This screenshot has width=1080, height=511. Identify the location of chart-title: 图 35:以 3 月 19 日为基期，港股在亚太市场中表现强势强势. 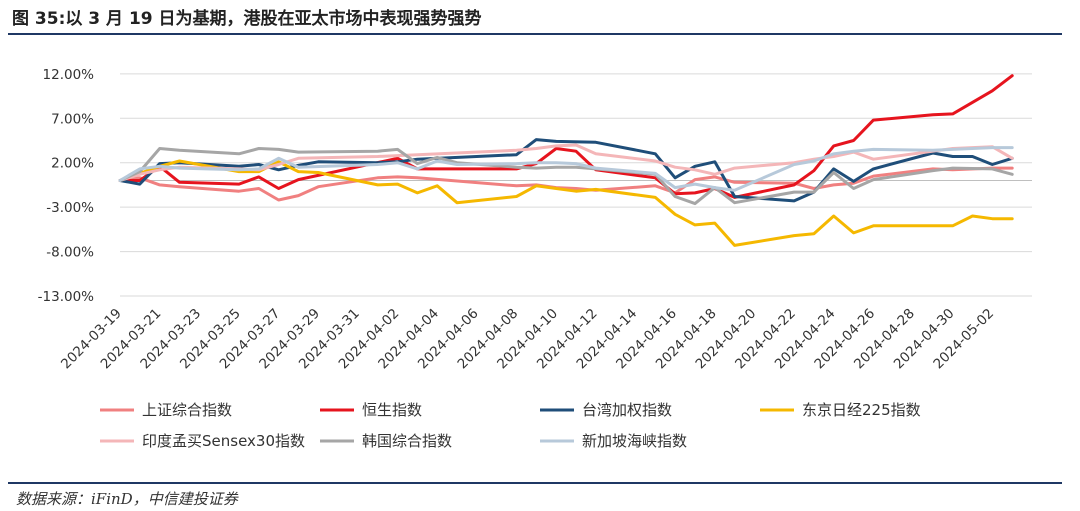
(247, 19).